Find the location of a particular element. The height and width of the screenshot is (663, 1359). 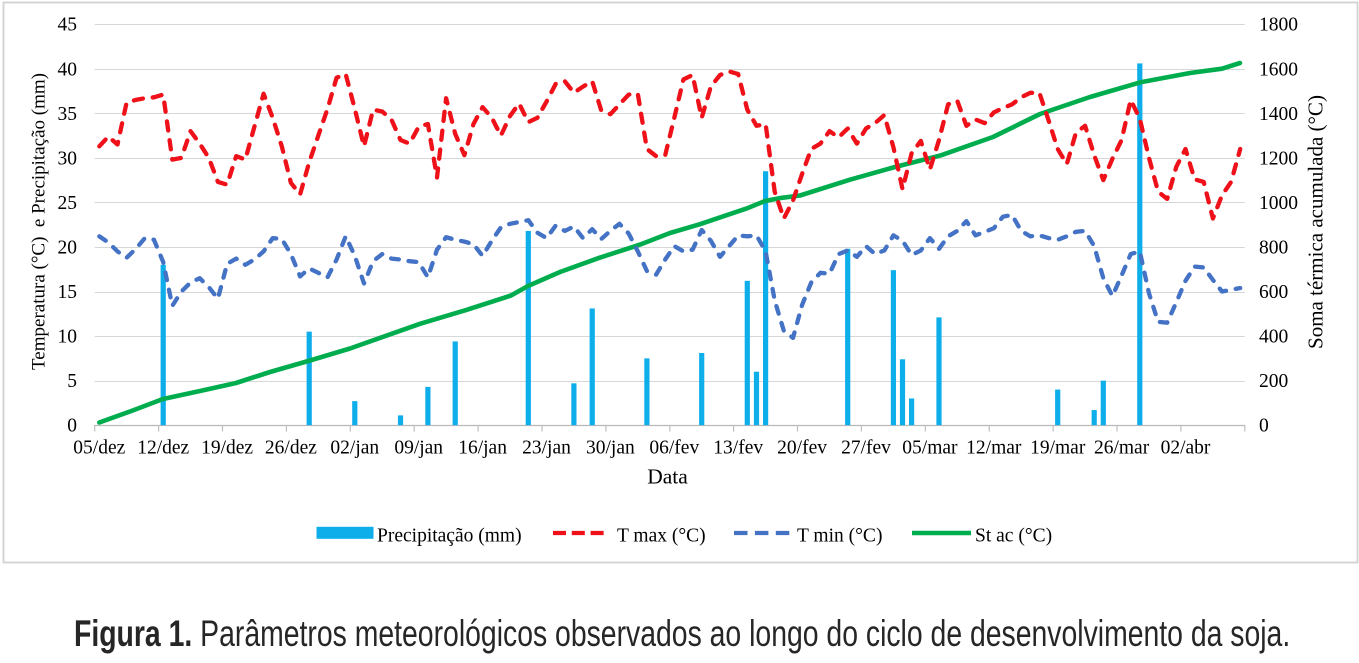

svg-text: 19/mar is located at coordinates (1058, 448).